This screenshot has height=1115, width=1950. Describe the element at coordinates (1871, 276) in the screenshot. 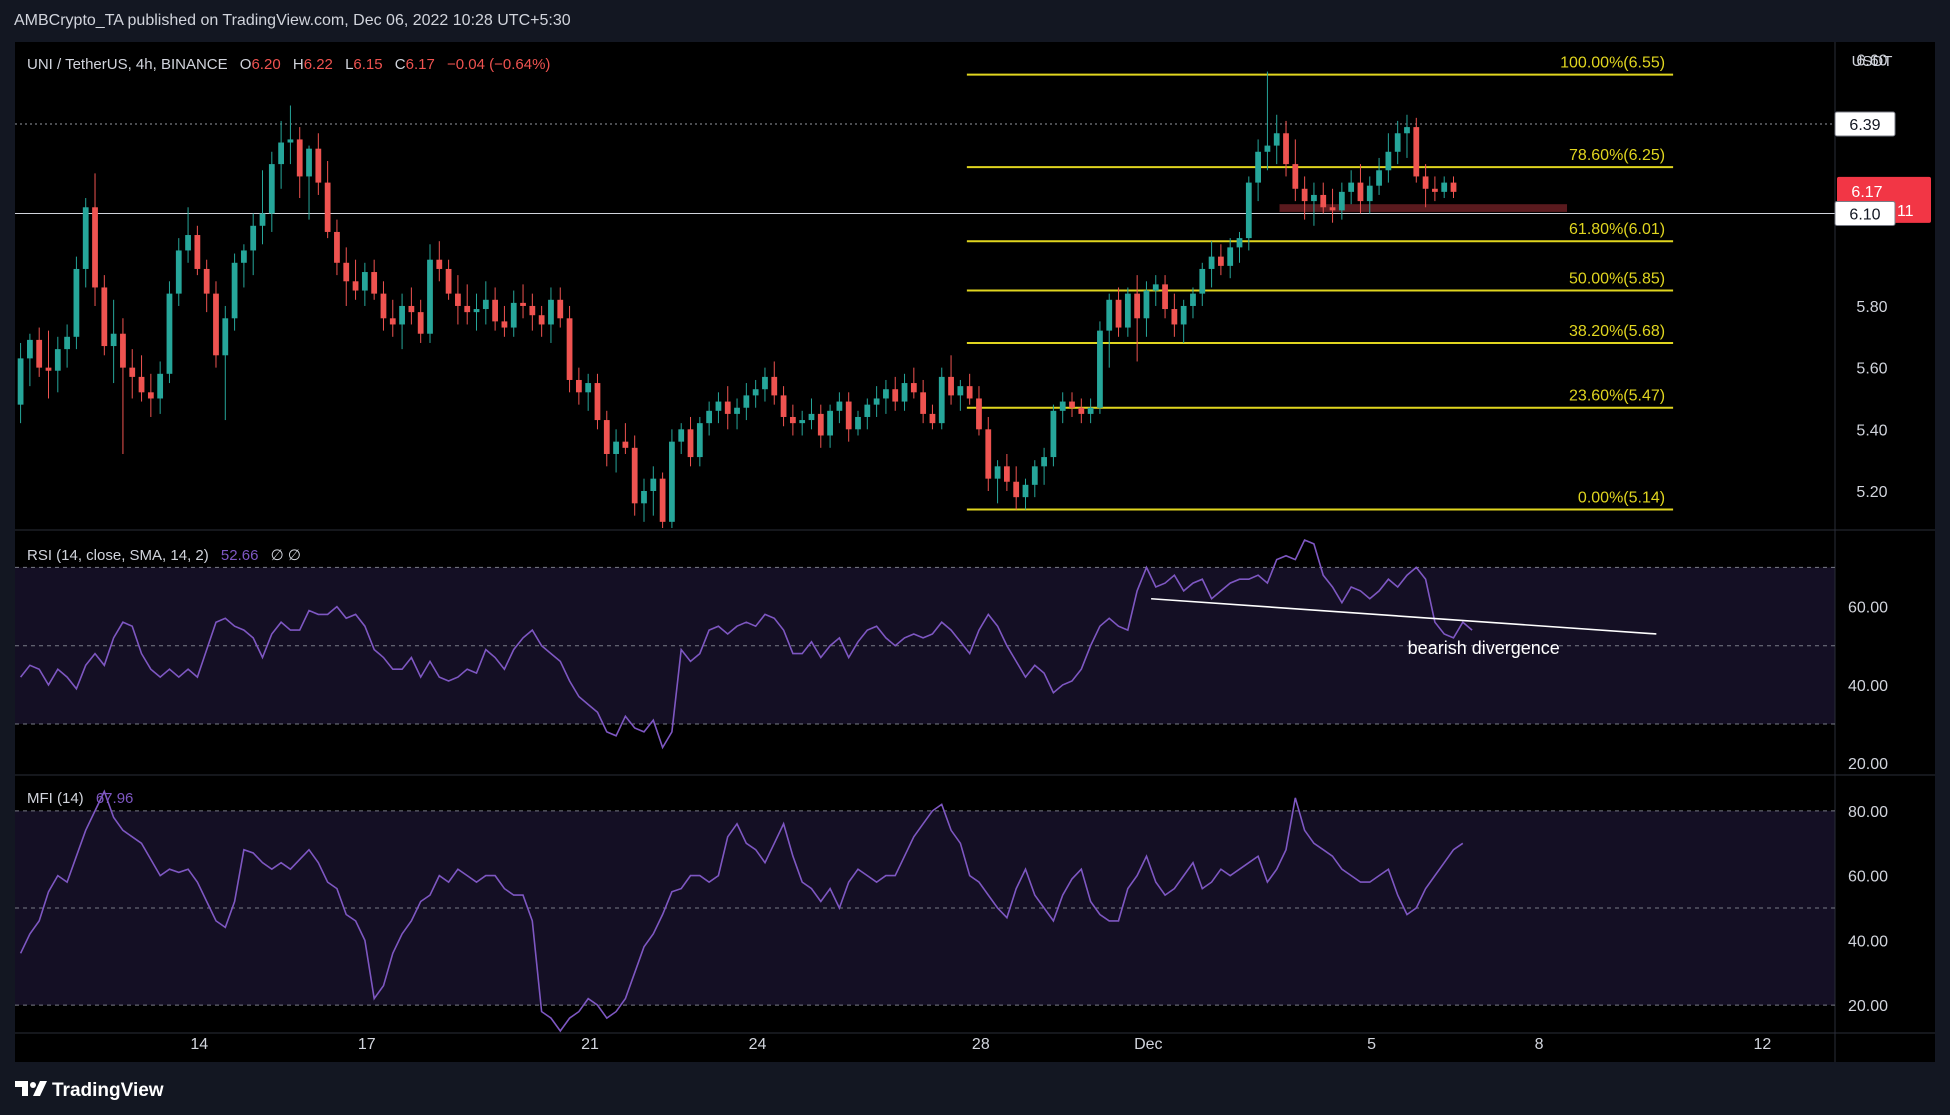

I see `price-axis-ticks: 5.20 5.40 5.60 5.80 6.60` at that location.